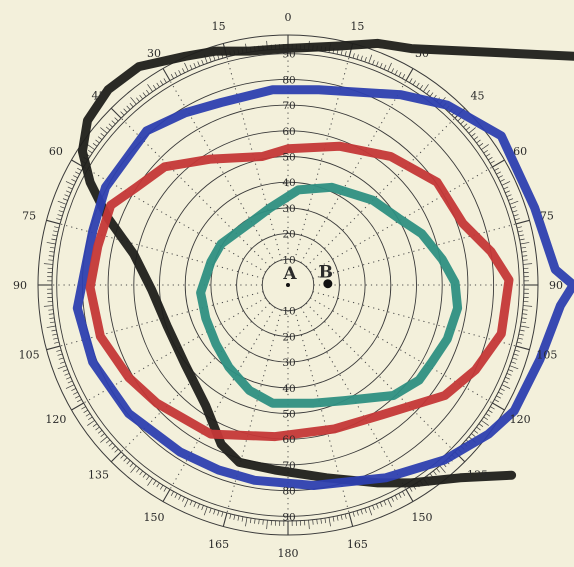  I want to click on point-label: A, so click(289, 274).